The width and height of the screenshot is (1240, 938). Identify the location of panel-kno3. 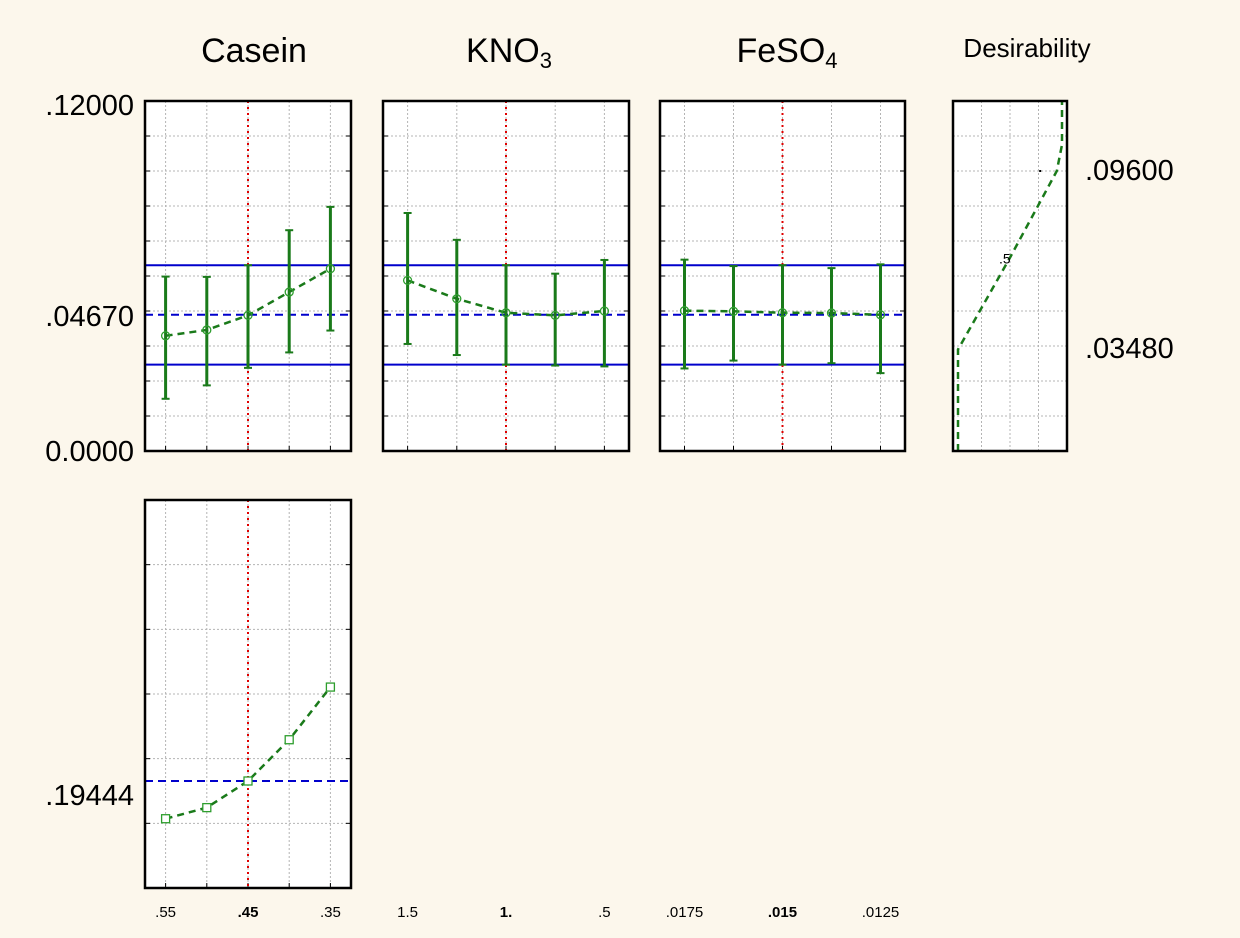
(506, 276).